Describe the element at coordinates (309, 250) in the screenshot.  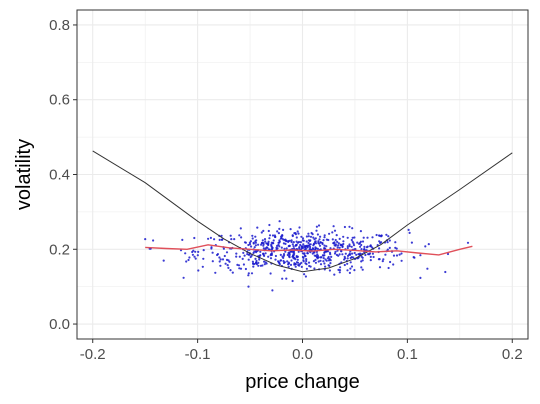
I see `smoothed-trend-line` at that location.